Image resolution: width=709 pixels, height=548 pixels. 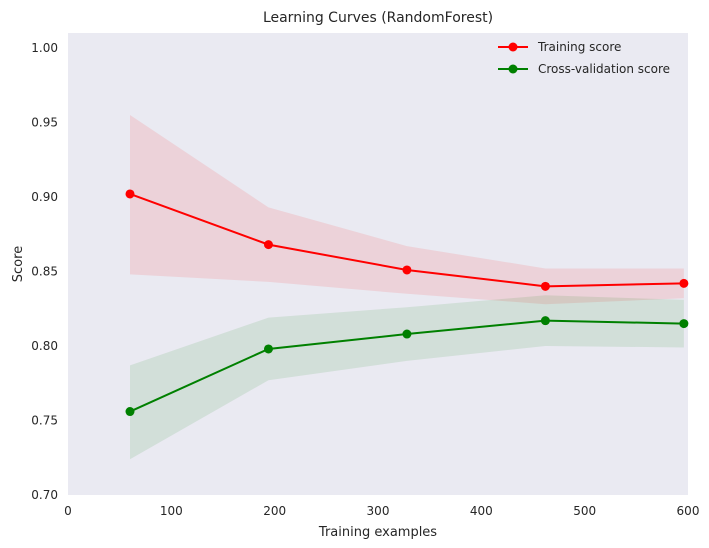 I want to click on legend-label-0: Training score, so click(x=579, y=47).